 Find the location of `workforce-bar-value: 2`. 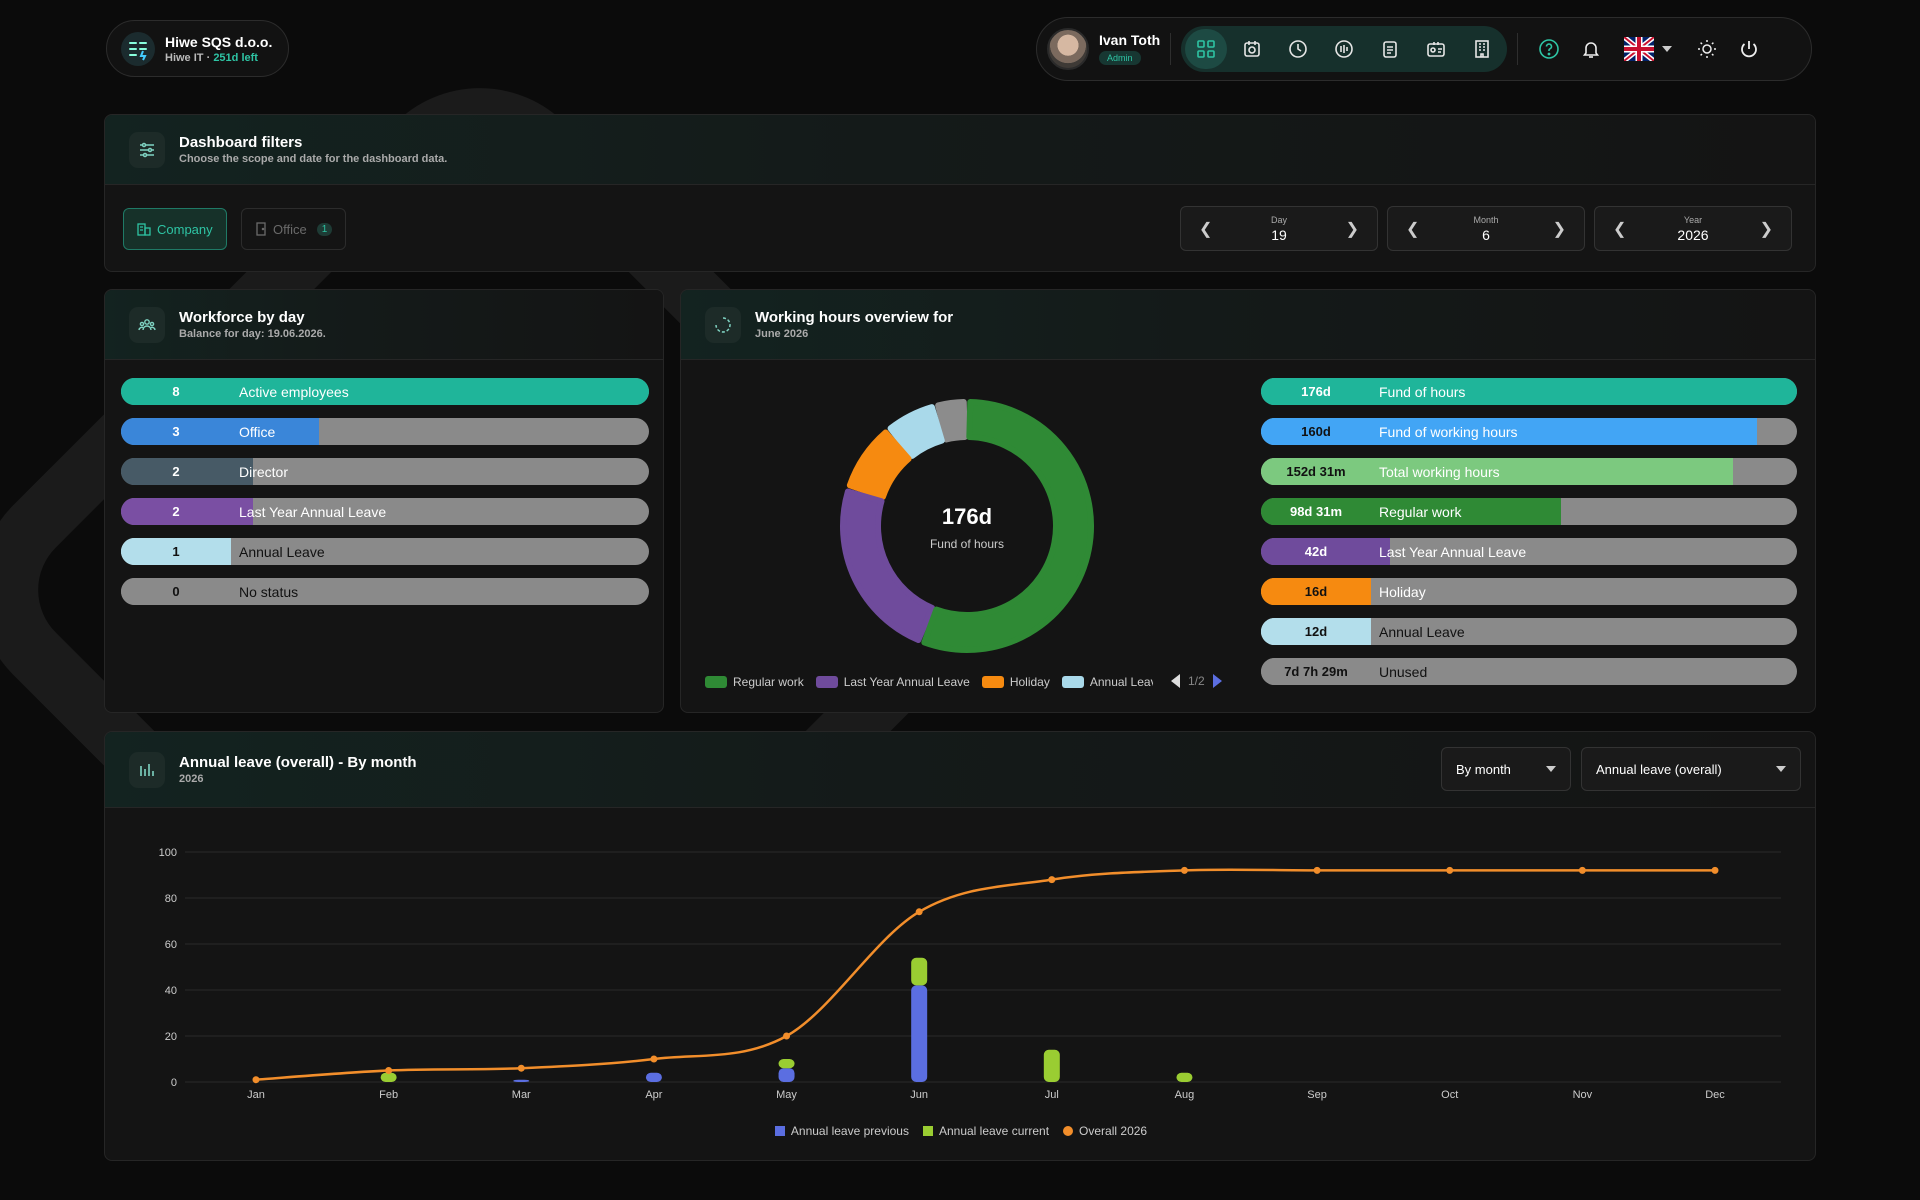

workforce-bar-value: 2 is located at coordinates (176, 511).